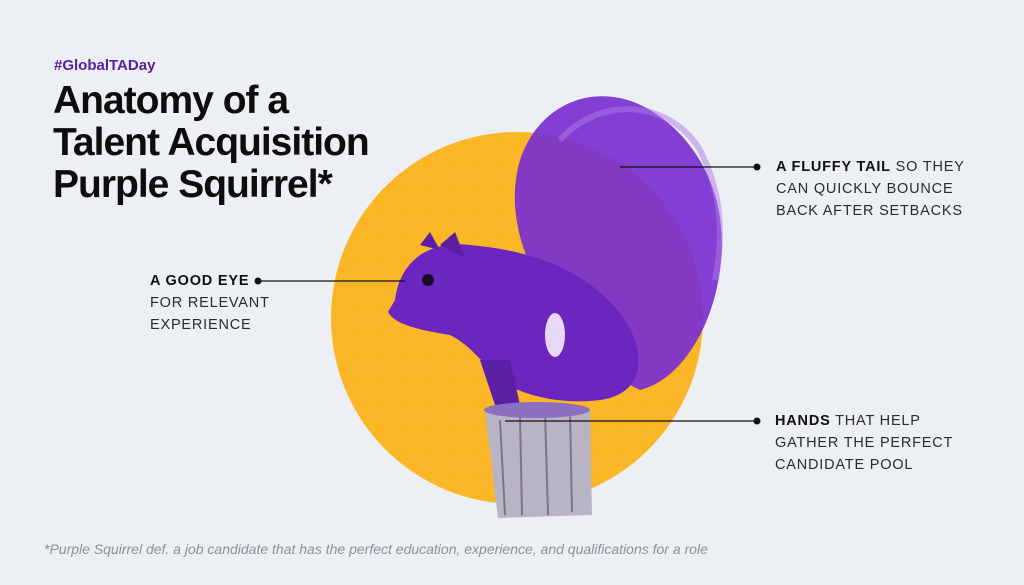 Image resolution: width=1024 pixels, height=585 pixels. I want to click on squirrel-legs, so click(500, 382).